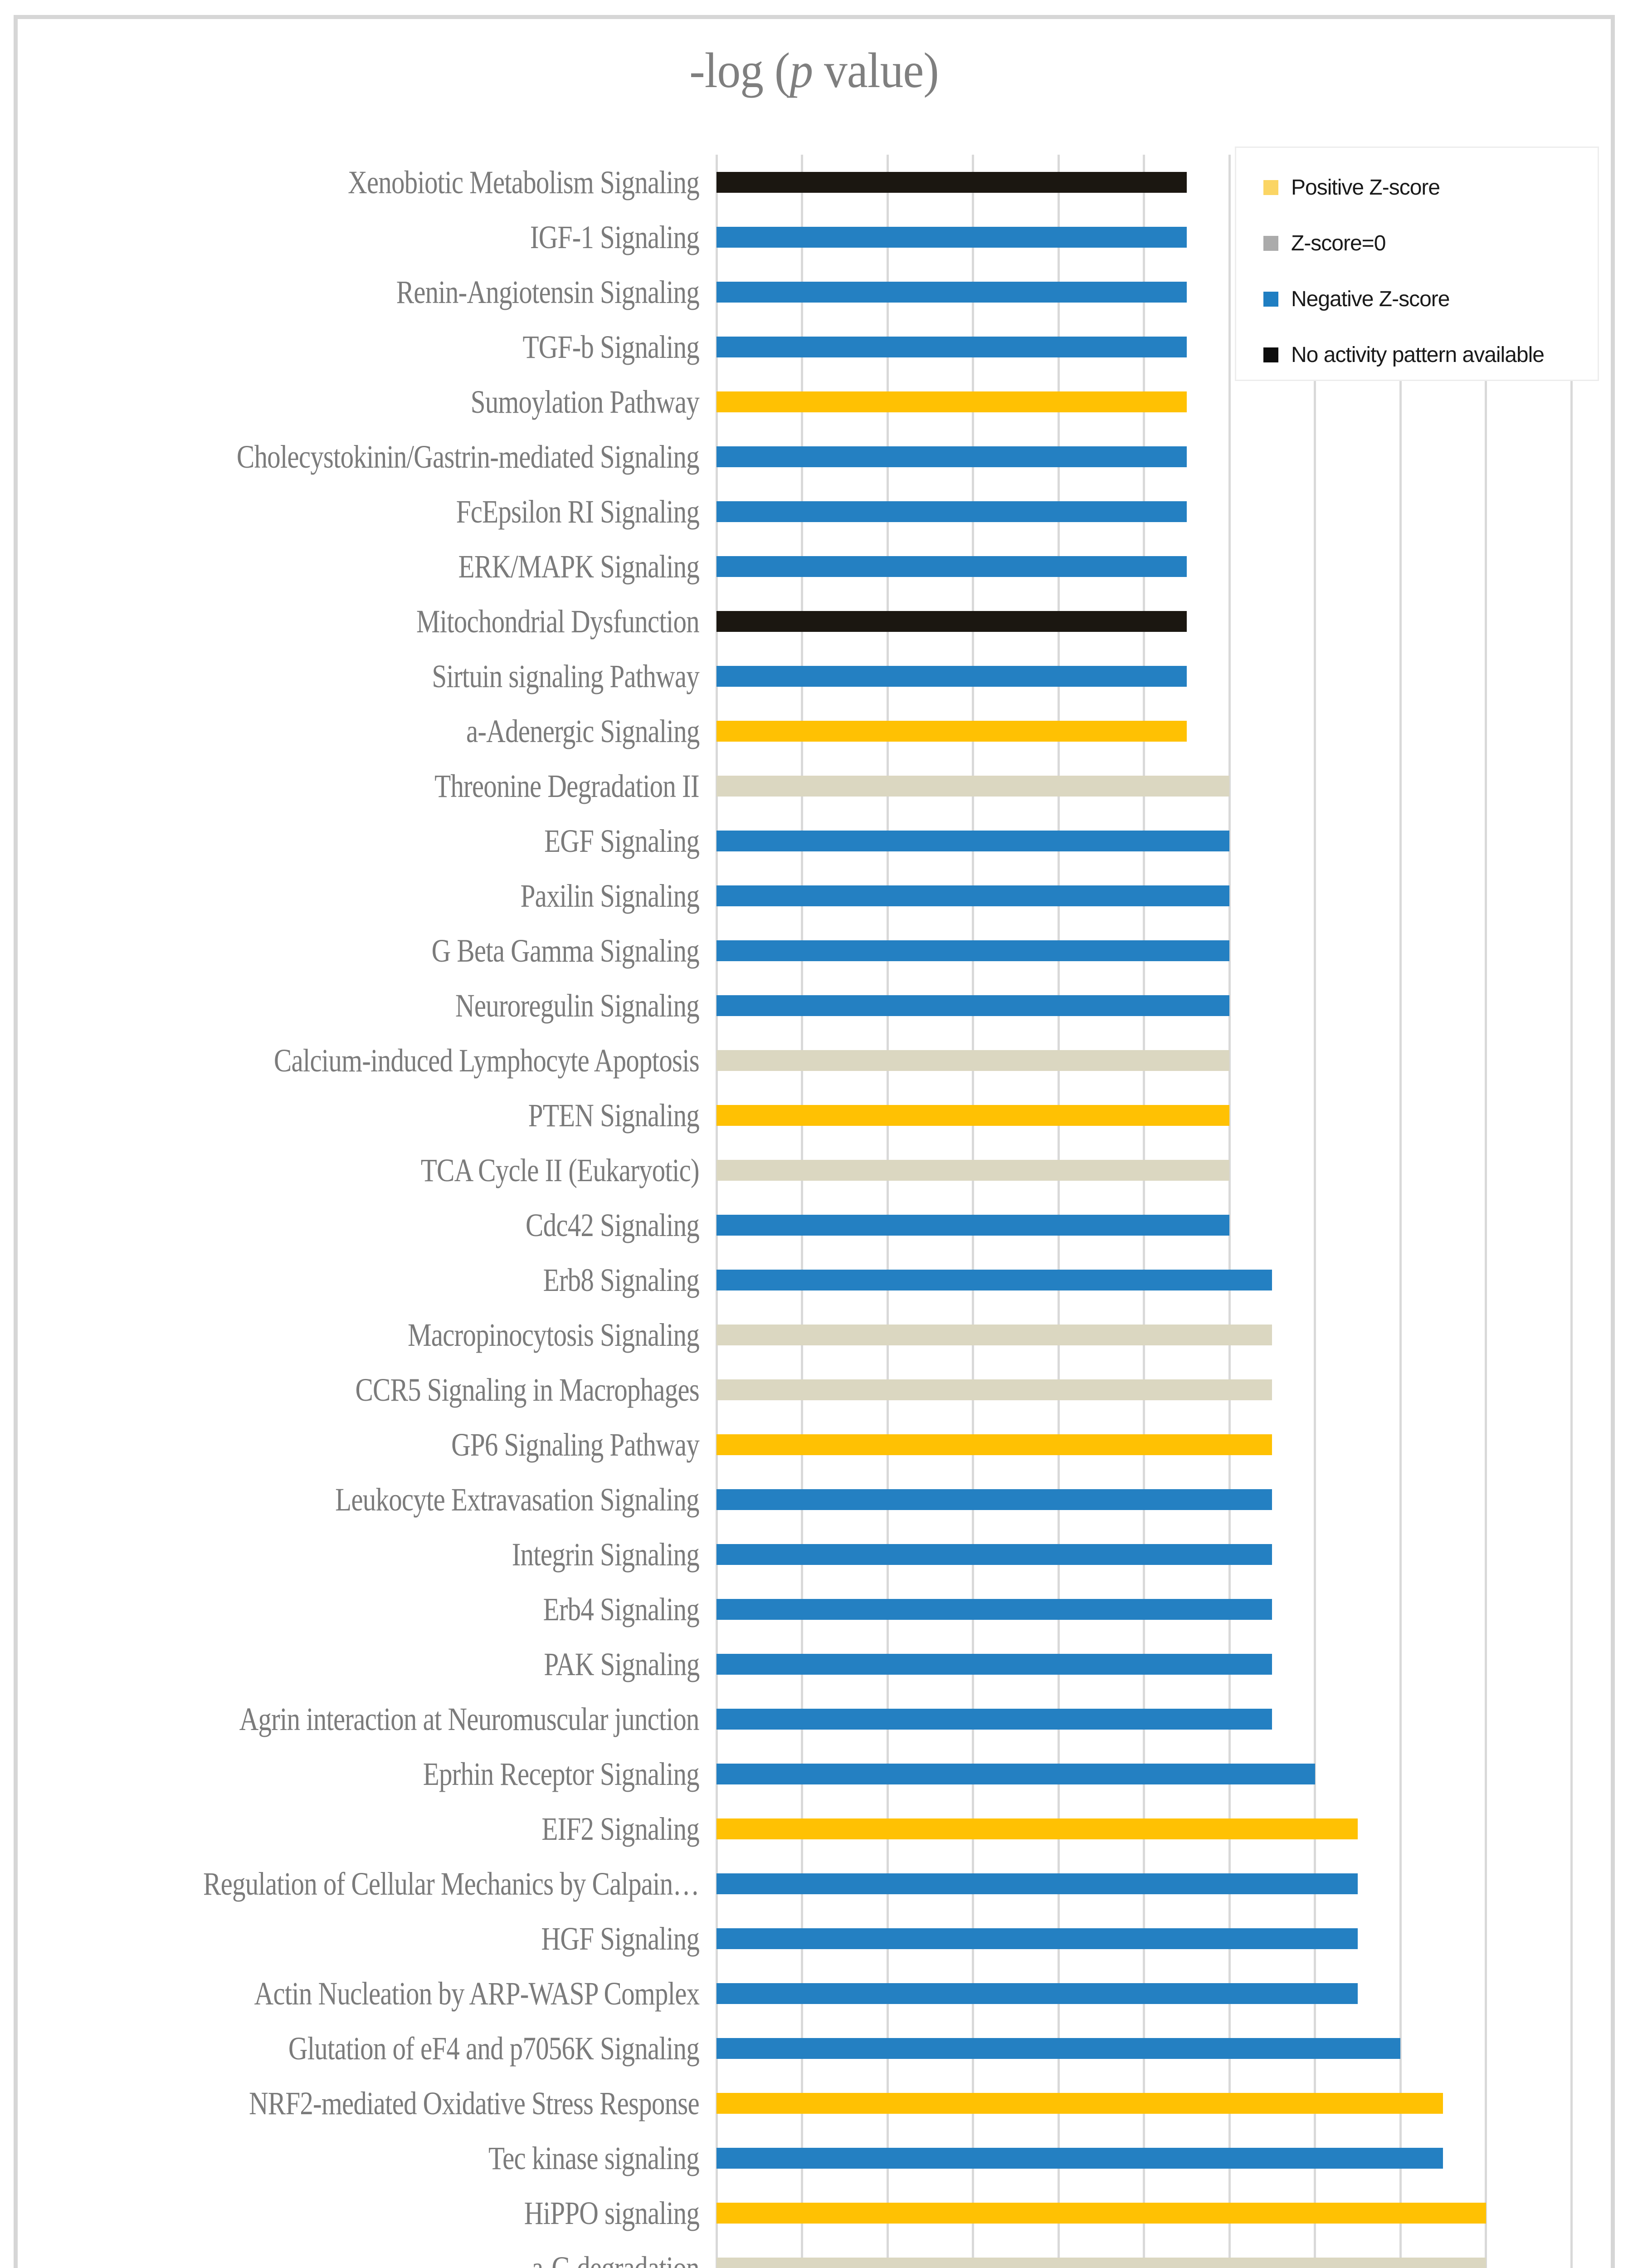  What do you see at coordinates (578, 512) in the screenshot?
I see `category-label: FcEpsilon RI Signaling` at bounding box center [578, 512].